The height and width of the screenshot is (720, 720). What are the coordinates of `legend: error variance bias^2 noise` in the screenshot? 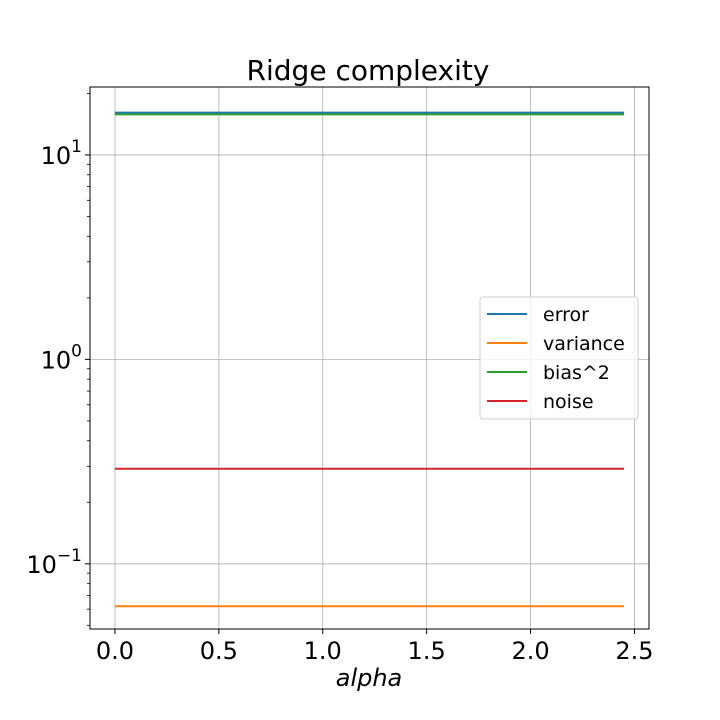 It's located at (559, 358).